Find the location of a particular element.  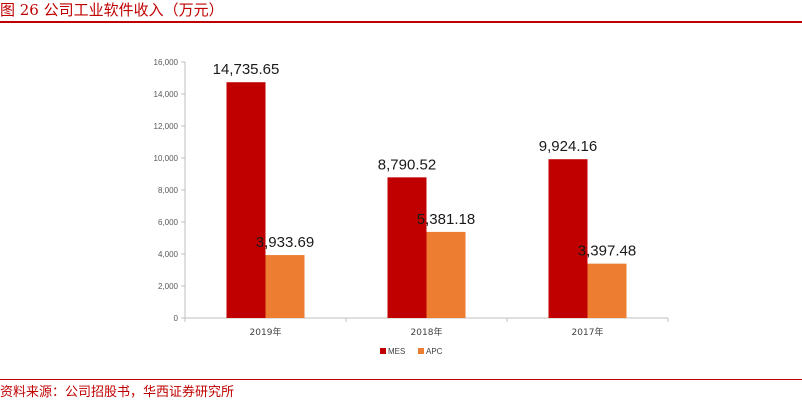

y-tick-label: 6,000 is located at coordinates (168, 222).